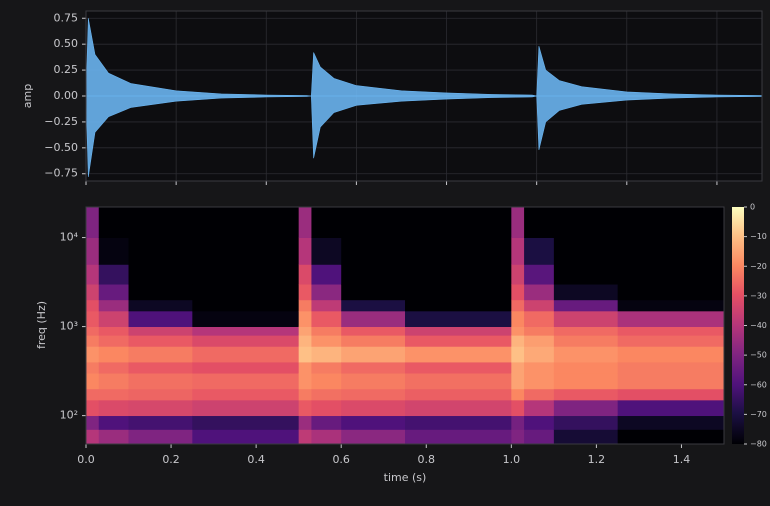 The width and height of the screenshot is (770, 506). Describe the element at coordinates (758, 355) in the screenshot. I see `colorbar-tick-label: −50` at that location.